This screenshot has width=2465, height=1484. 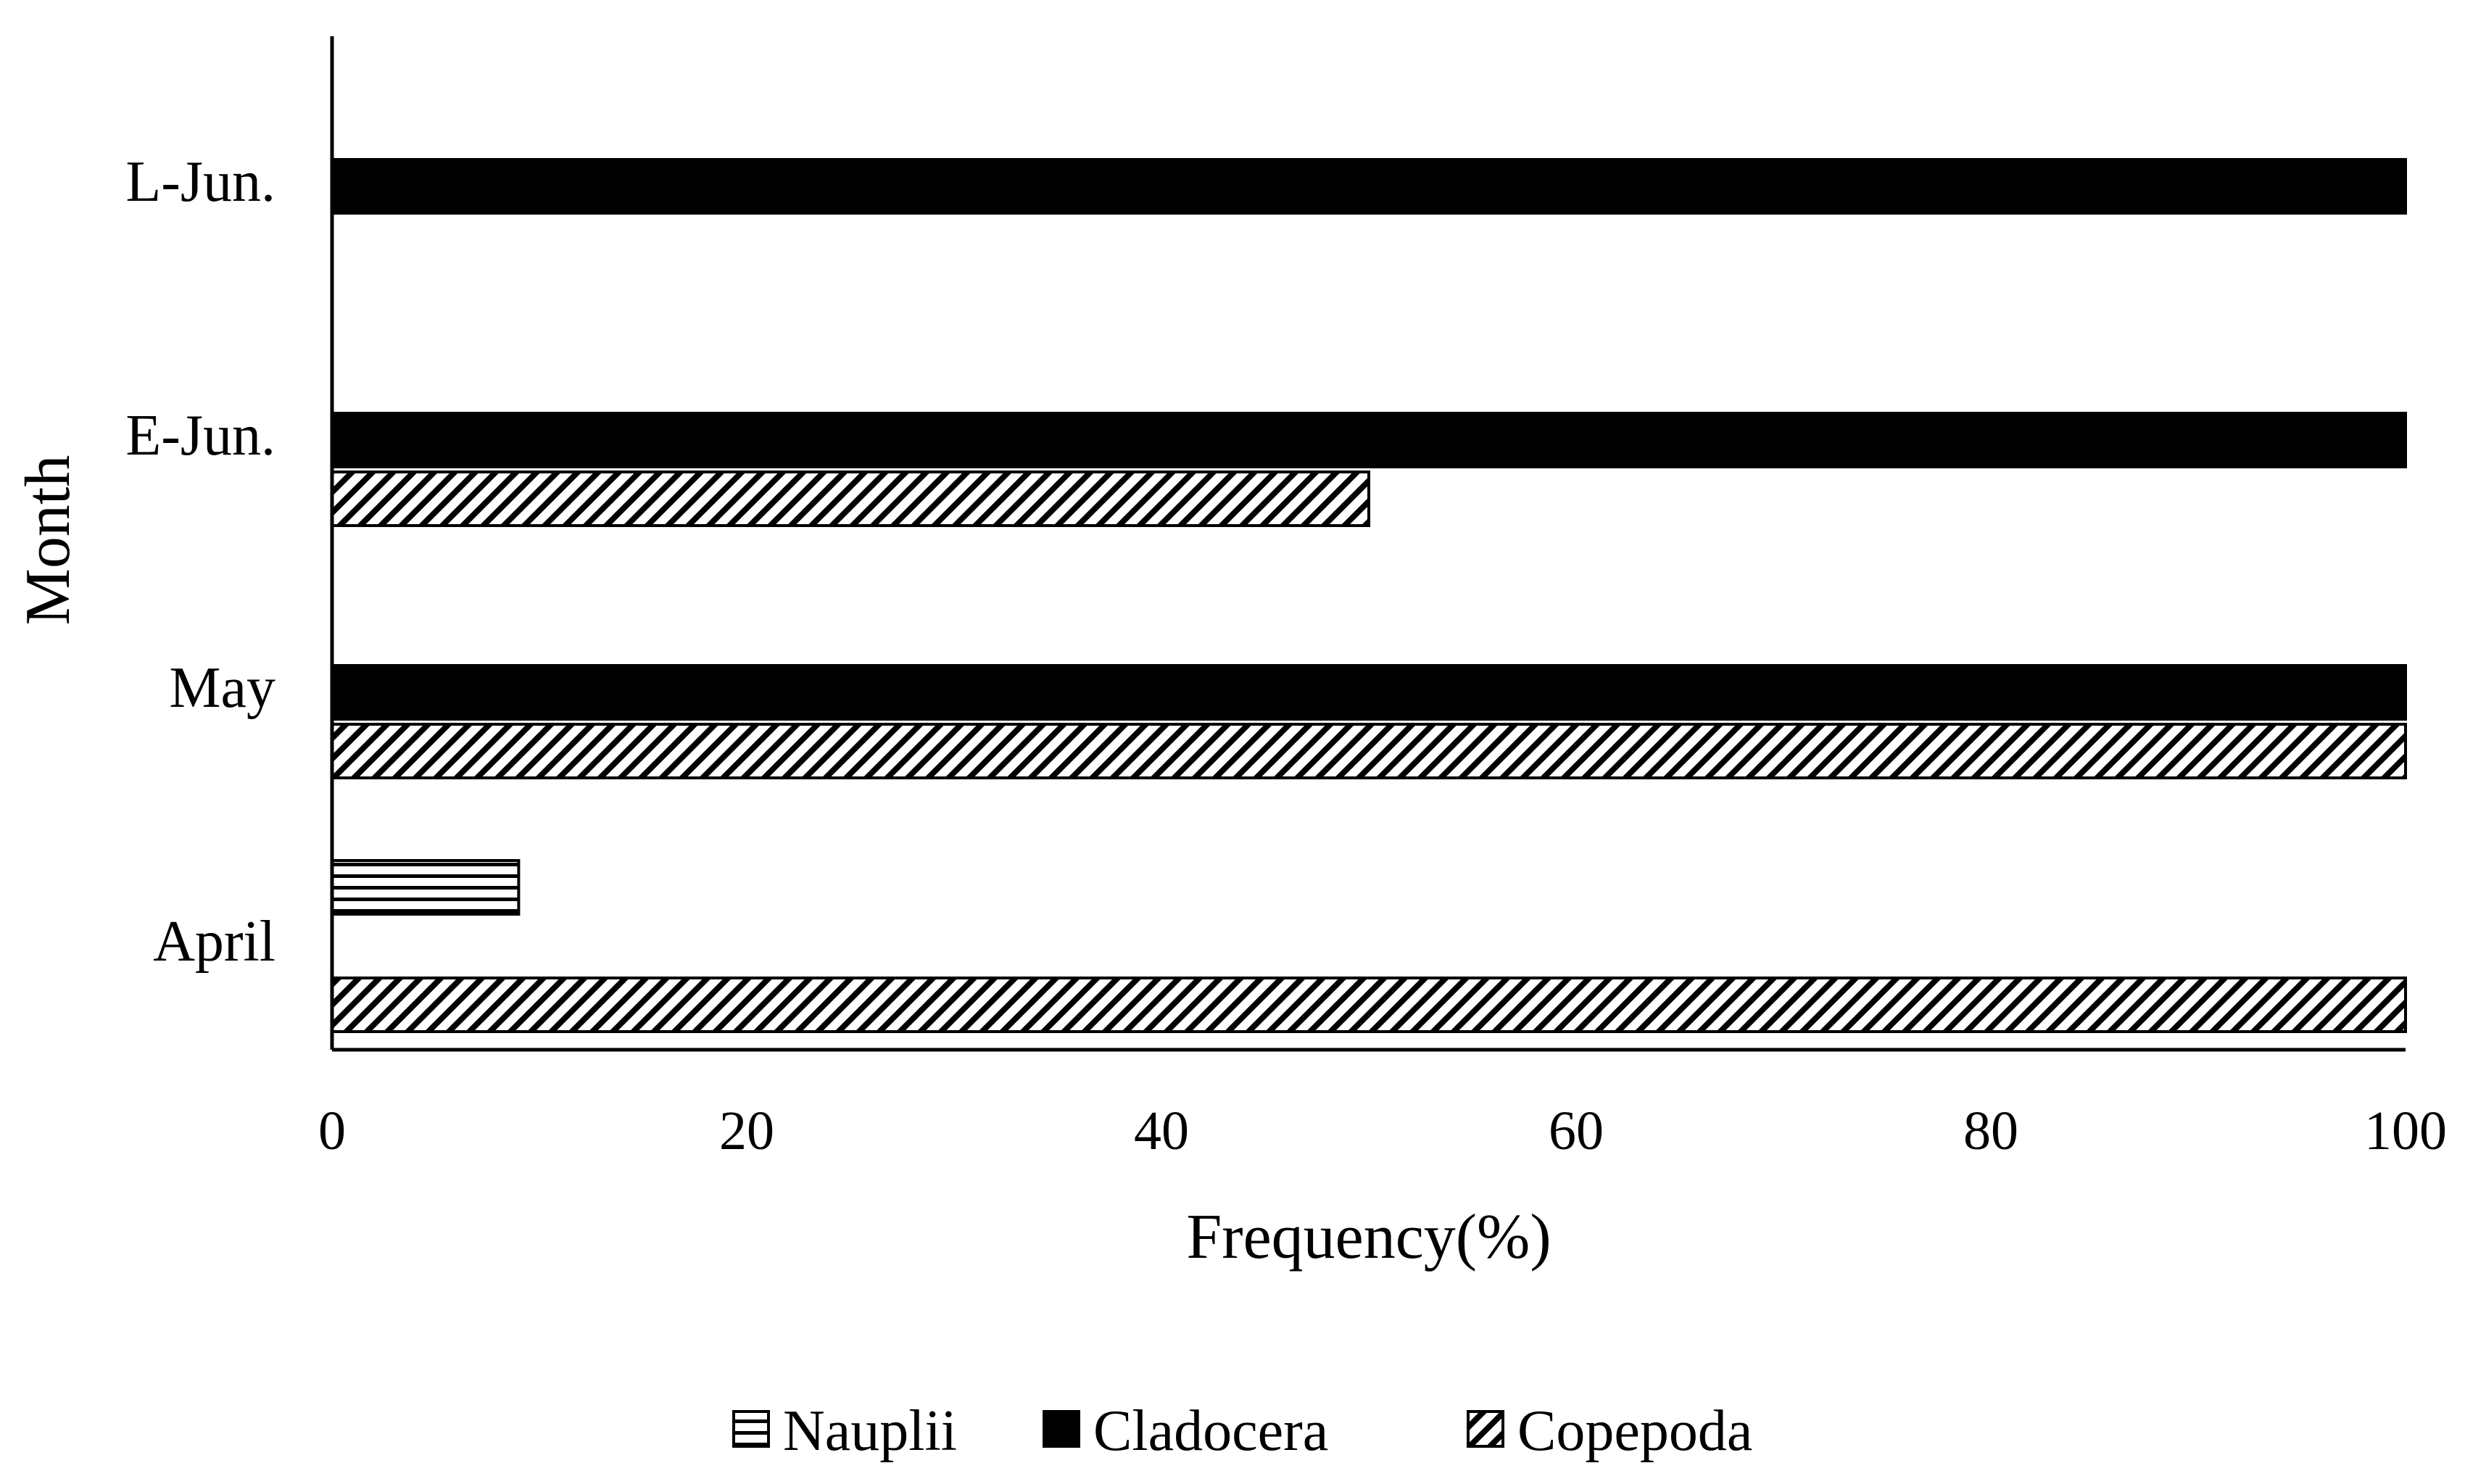 What do you see at coordinates (1368, 1237) in the screenshot?
I see `x-axis-title: Frequency(%)` at bounding box center [1368, 1237].